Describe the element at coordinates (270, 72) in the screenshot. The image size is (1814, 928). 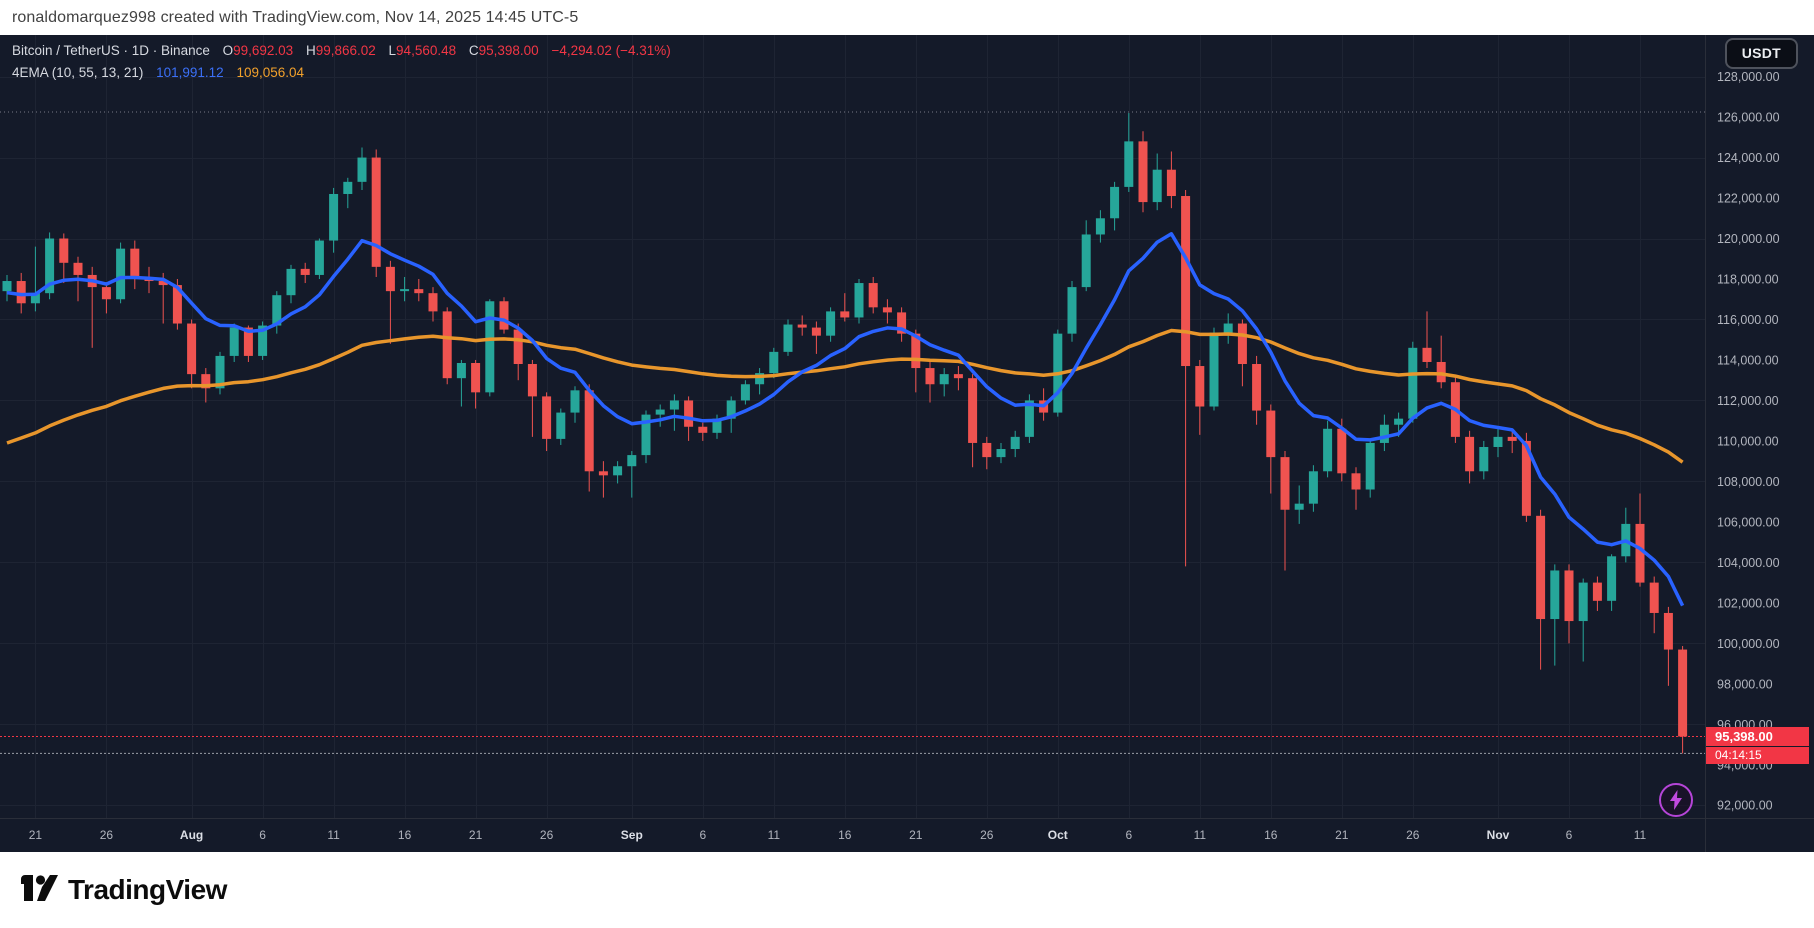
I see `ema-slow-value: 109,056.04` at that location.